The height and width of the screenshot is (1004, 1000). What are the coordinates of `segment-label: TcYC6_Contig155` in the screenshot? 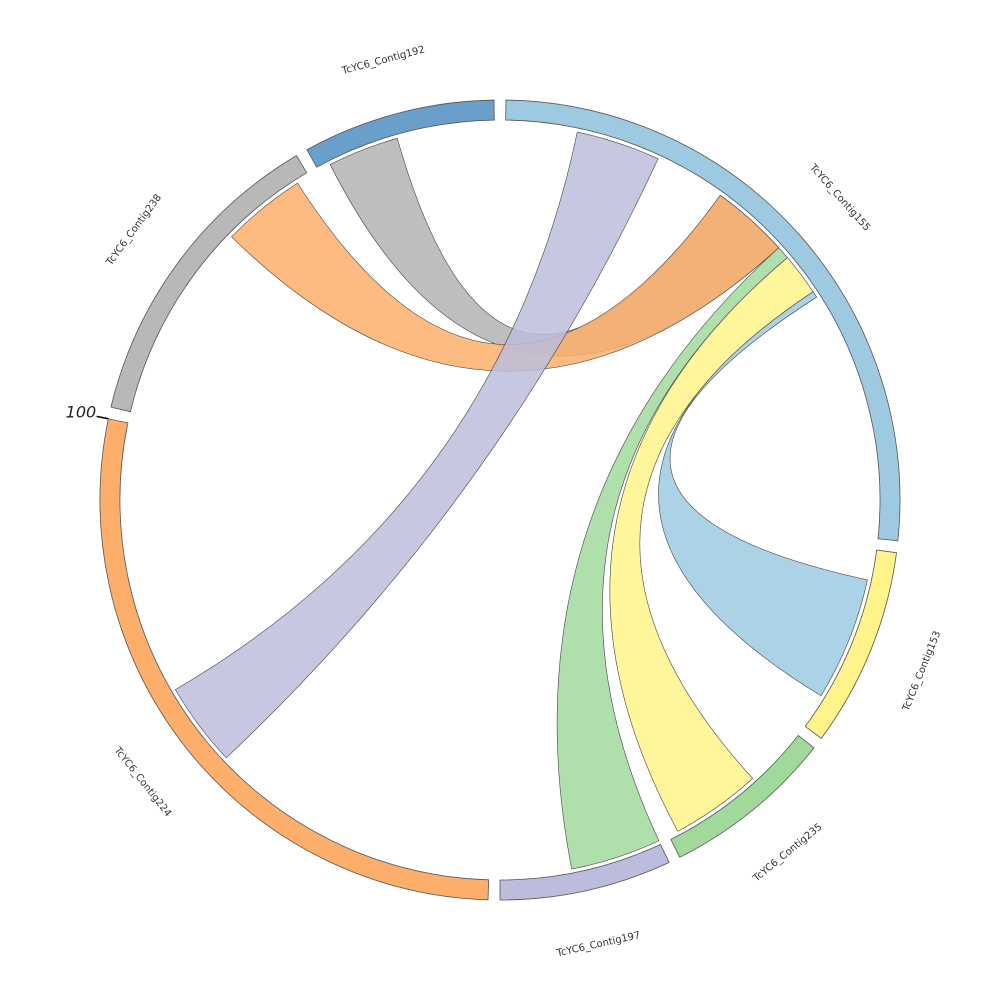 It's located at (840, 198).